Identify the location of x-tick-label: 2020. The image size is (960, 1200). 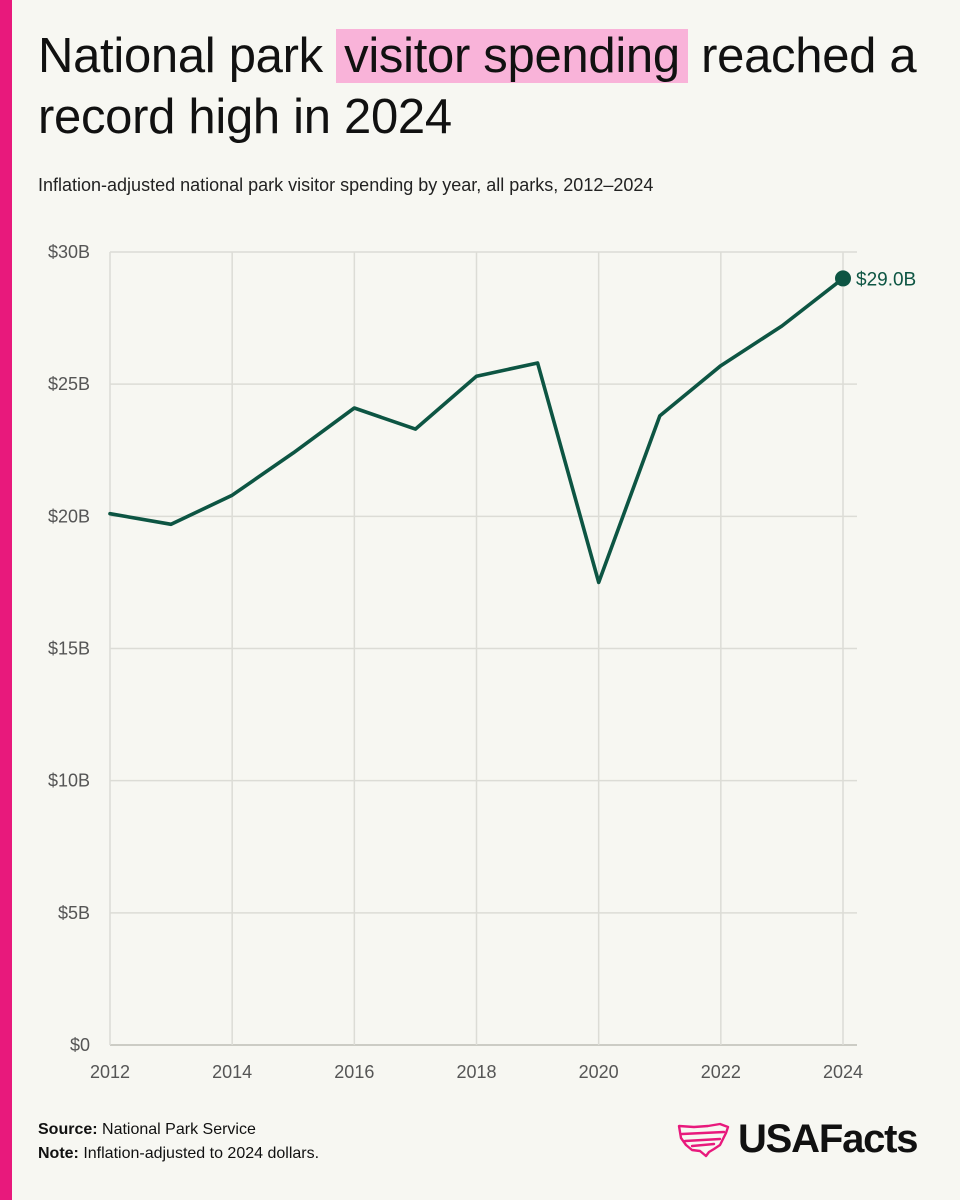
(599, 1072).